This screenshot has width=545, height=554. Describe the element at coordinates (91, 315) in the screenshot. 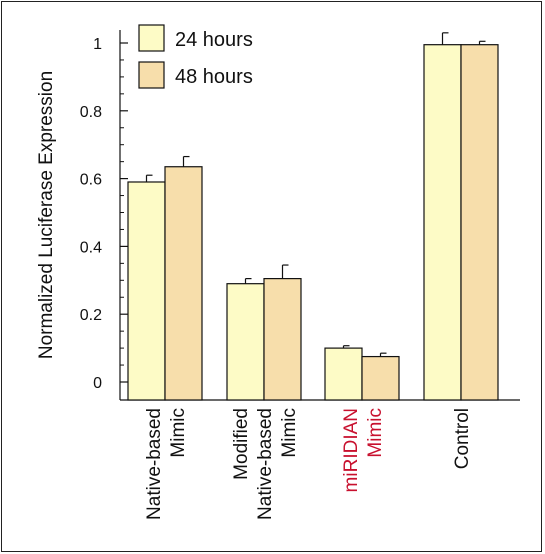

I see `y-tick-label: 0.2` at that location.